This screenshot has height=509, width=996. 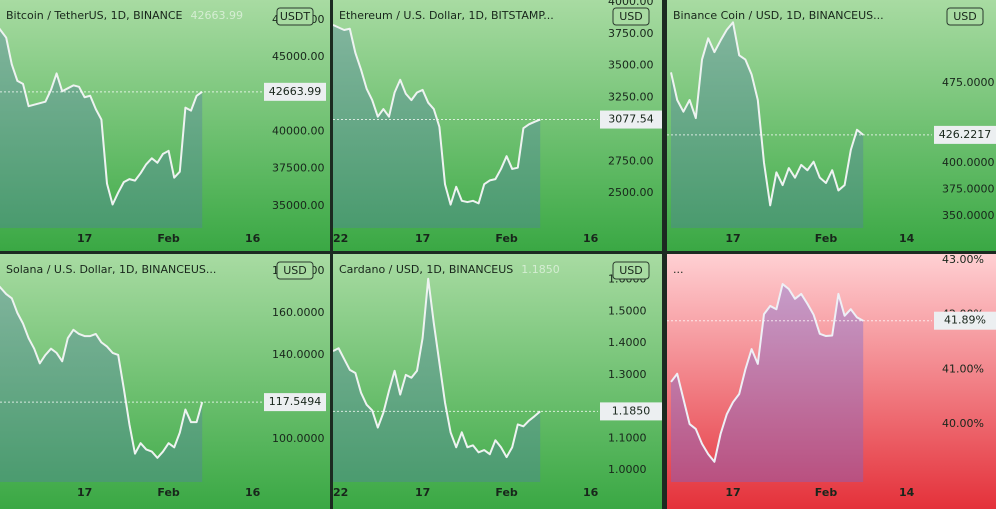 I want to click on y-tick-label: 350.0000, so click(x=968, y=215).